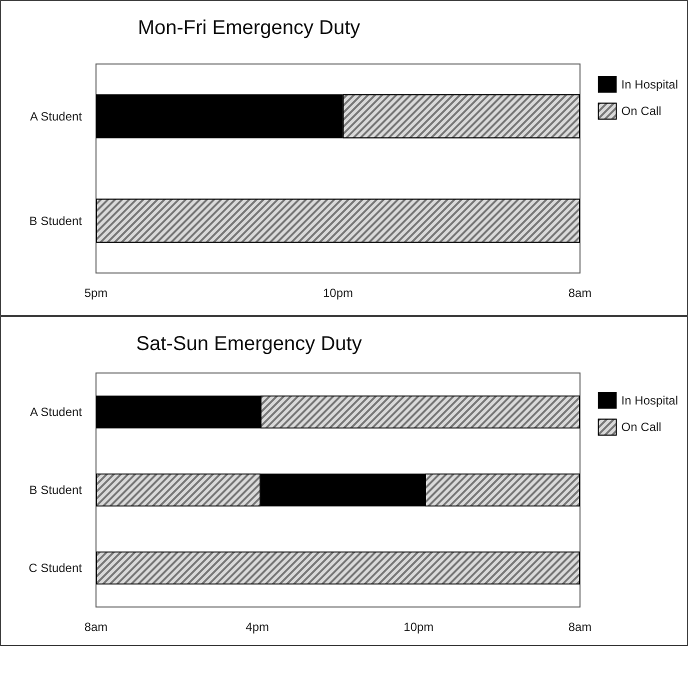 The height and width of the screenshot is (676, 688). I want to click on y-tick-label: C Student, so click(55, 568).